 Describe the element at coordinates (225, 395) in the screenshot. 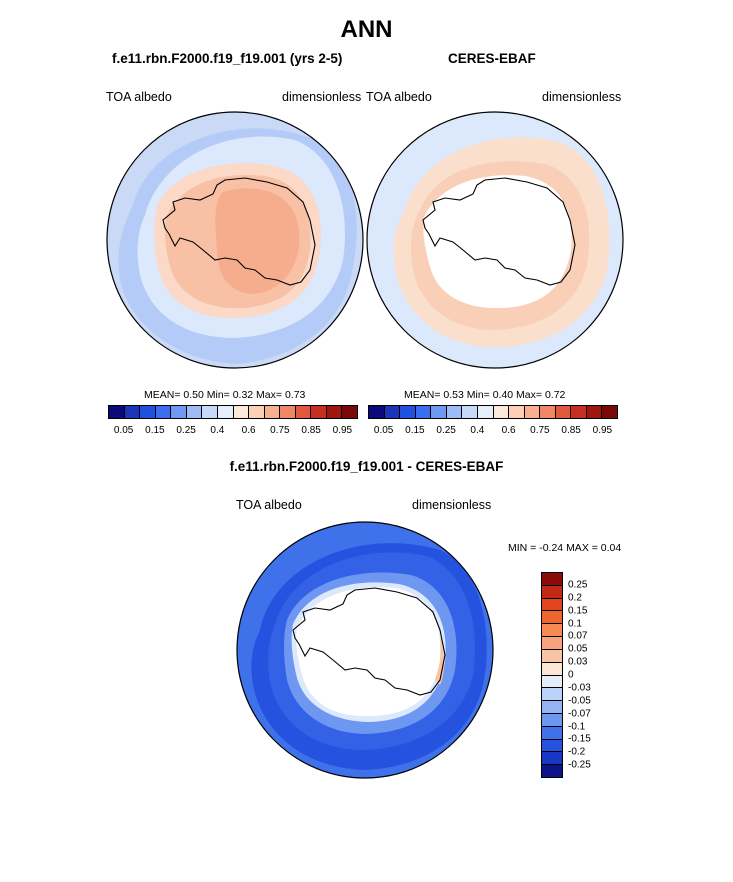

I see `model-stats: MEAN= 0.50 Min= 0.32 Max= 0.73` at that location.